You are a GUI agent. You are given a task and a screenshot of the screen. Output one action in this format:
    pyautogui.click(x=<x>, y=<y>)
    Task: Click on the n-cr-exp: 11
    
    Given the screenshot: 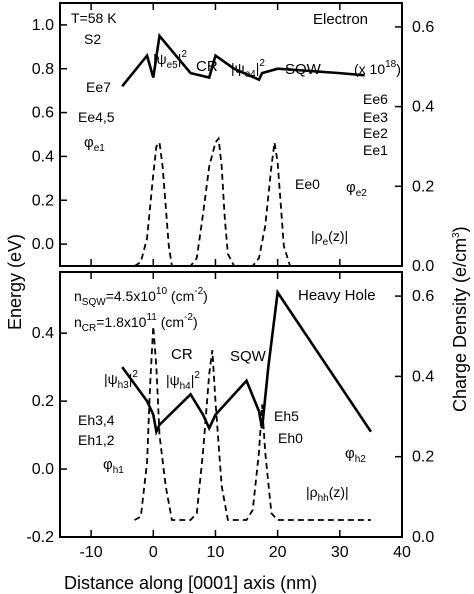 What is the action you would take?
    pyautogui.click(x=151, y=317)
    